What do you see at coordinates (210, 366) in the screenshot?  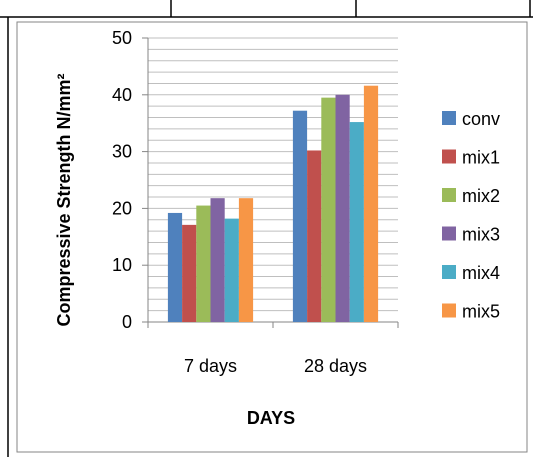 I see `x-tick-label: 7 days` at bounding box center [210, 366].